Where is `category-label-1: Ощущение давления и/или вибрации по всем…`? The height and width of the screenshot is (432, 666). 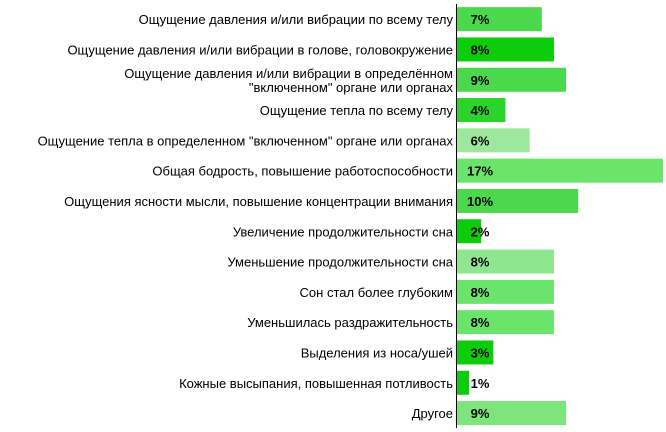
category-label-1: Ощущение давления и/или вибрации по всем… is located at coordinates (296, 19).